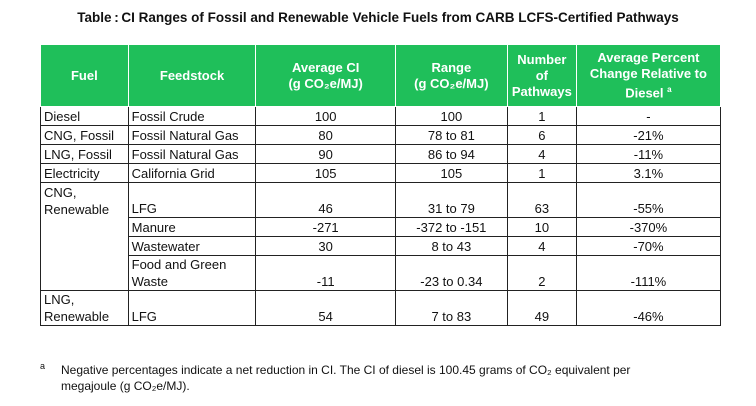 The height and width of the screenshot is (406, 756). I want to click on pathways-cell: 6, so click(541, 135).